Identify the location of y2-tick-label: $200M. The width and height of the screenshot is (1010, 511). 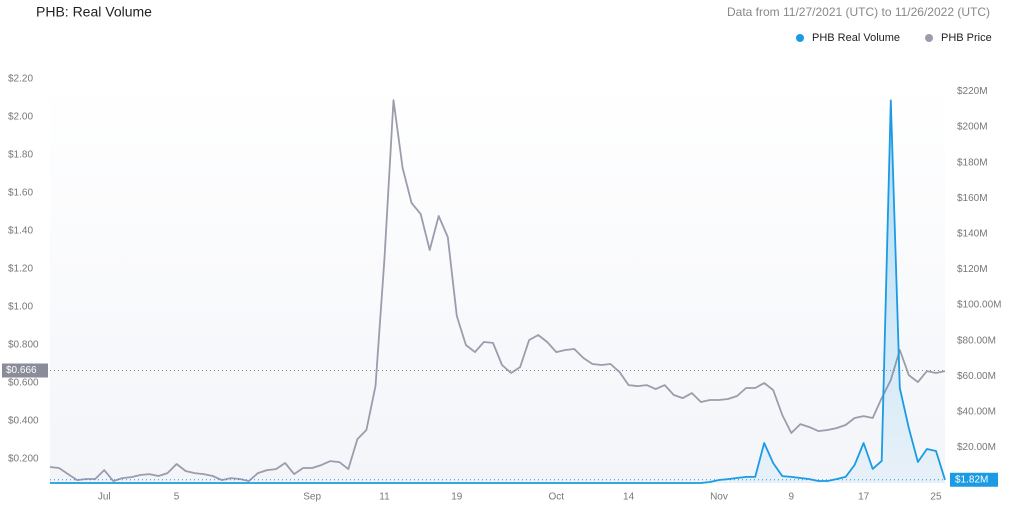
(972, 127).